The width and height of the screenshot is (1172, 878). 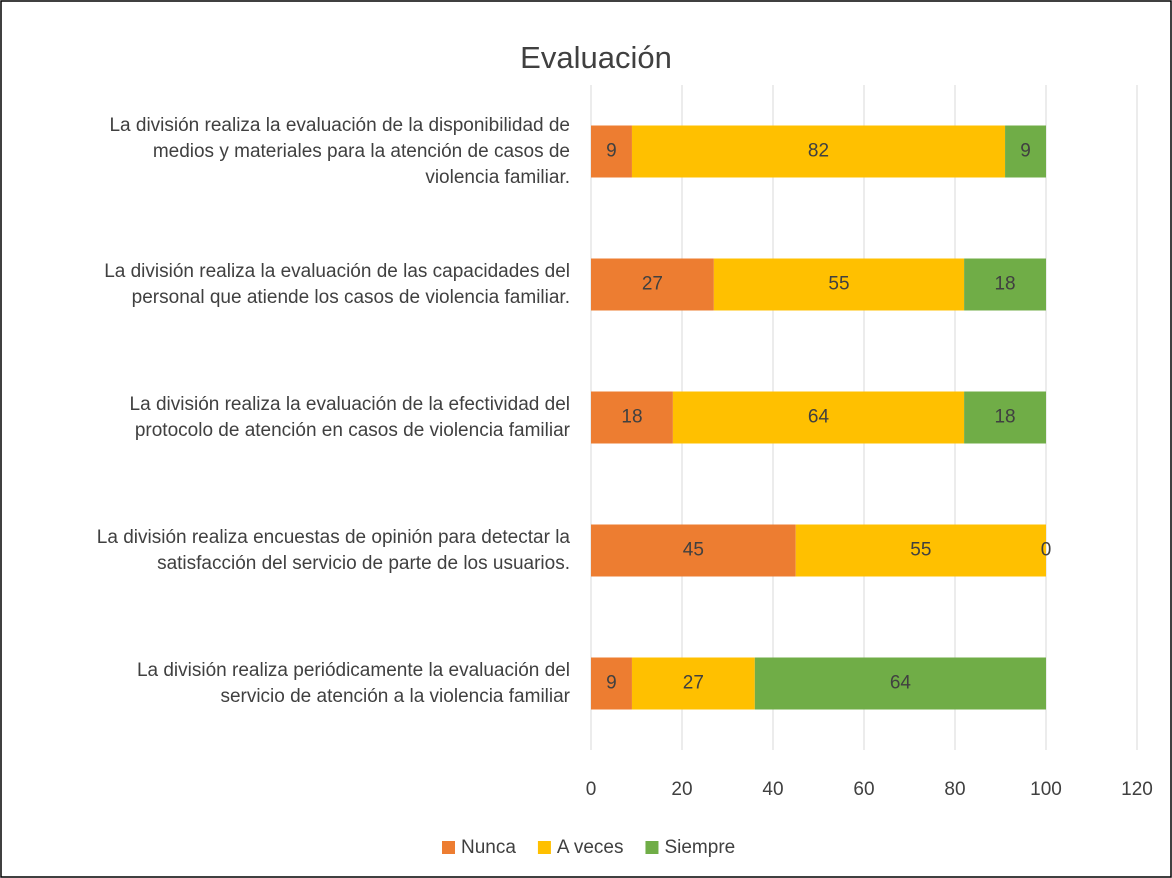 I want to click on legend-label: Siempre, so click(x=699, y=847).